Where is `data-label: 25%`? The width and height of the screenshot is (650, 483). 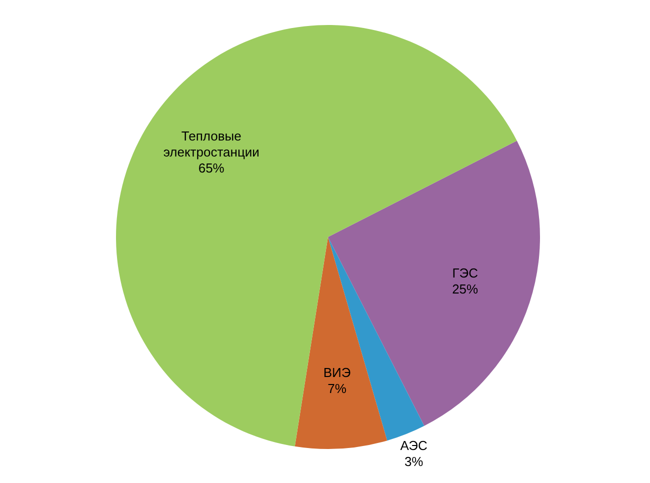 data-label: 25% is located at coordinates (465, 289).